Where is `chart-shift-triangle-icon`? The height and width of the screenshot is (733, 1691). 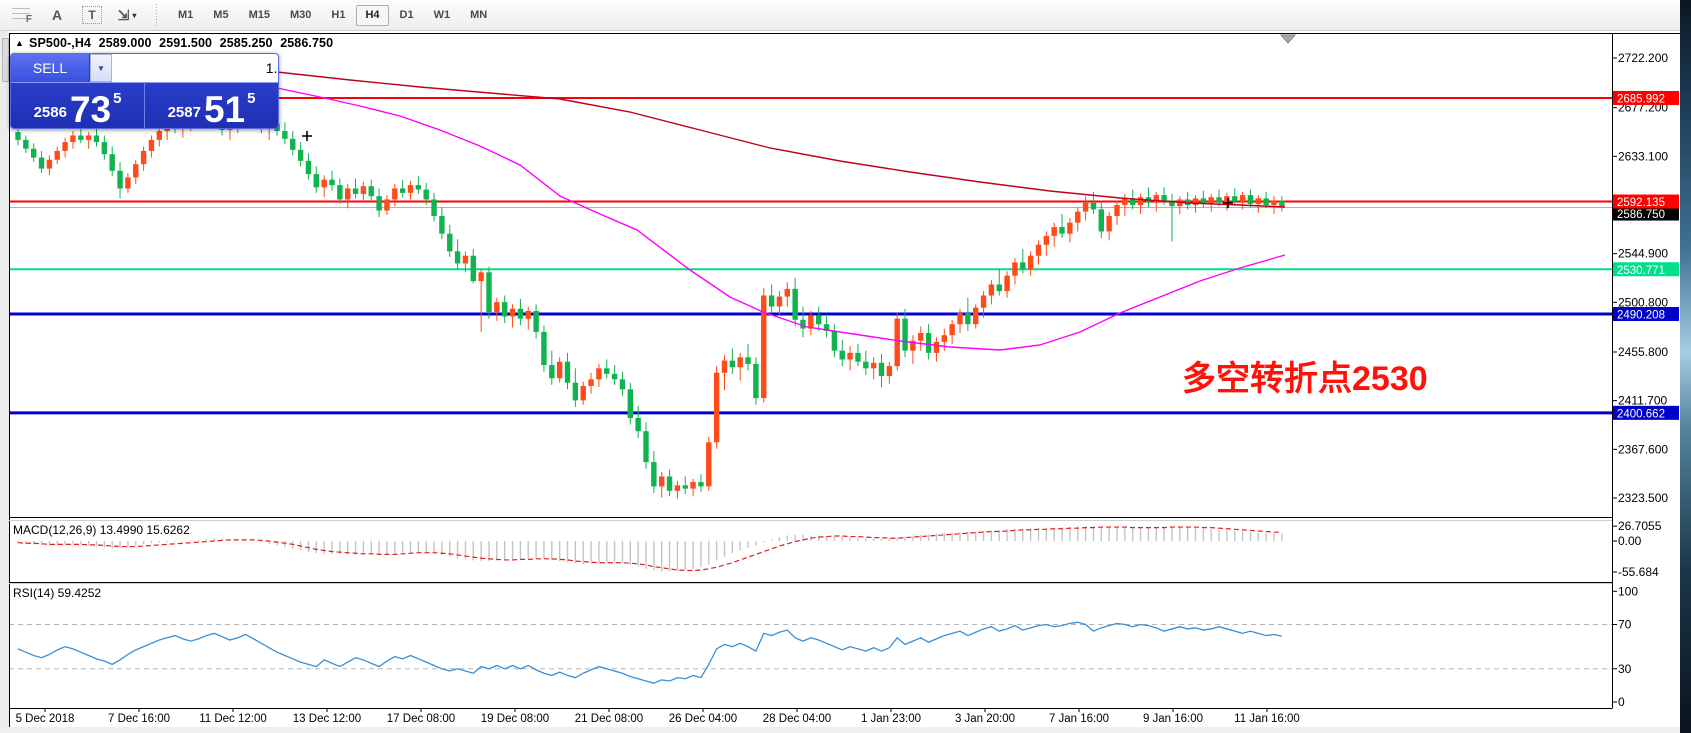 chart-shift-triangle-icon is located at coordinates (1288, 39).